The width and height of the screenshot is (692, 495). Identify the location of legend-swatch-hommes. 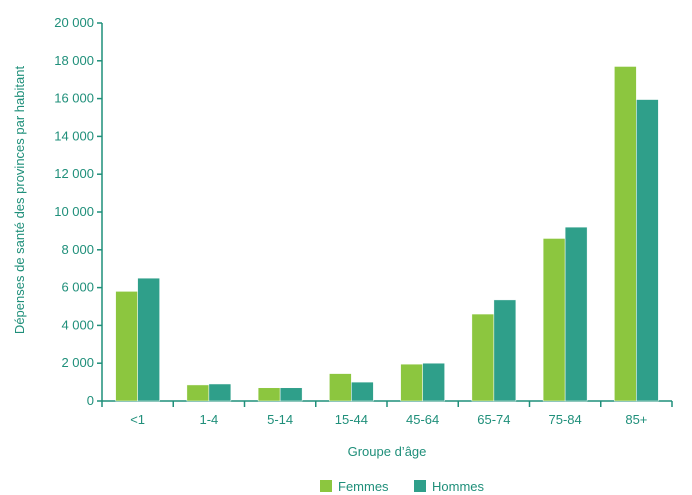
(420, 486).